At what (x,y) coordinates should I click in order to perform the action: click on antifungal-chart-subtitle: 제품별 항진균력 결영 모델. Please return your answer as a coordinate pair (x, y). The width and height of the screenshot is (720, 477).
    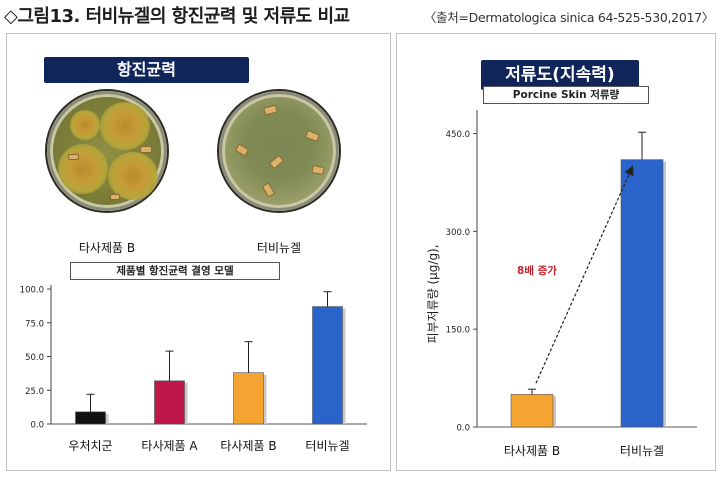
    Looking at the image, I should click on (175, 271).